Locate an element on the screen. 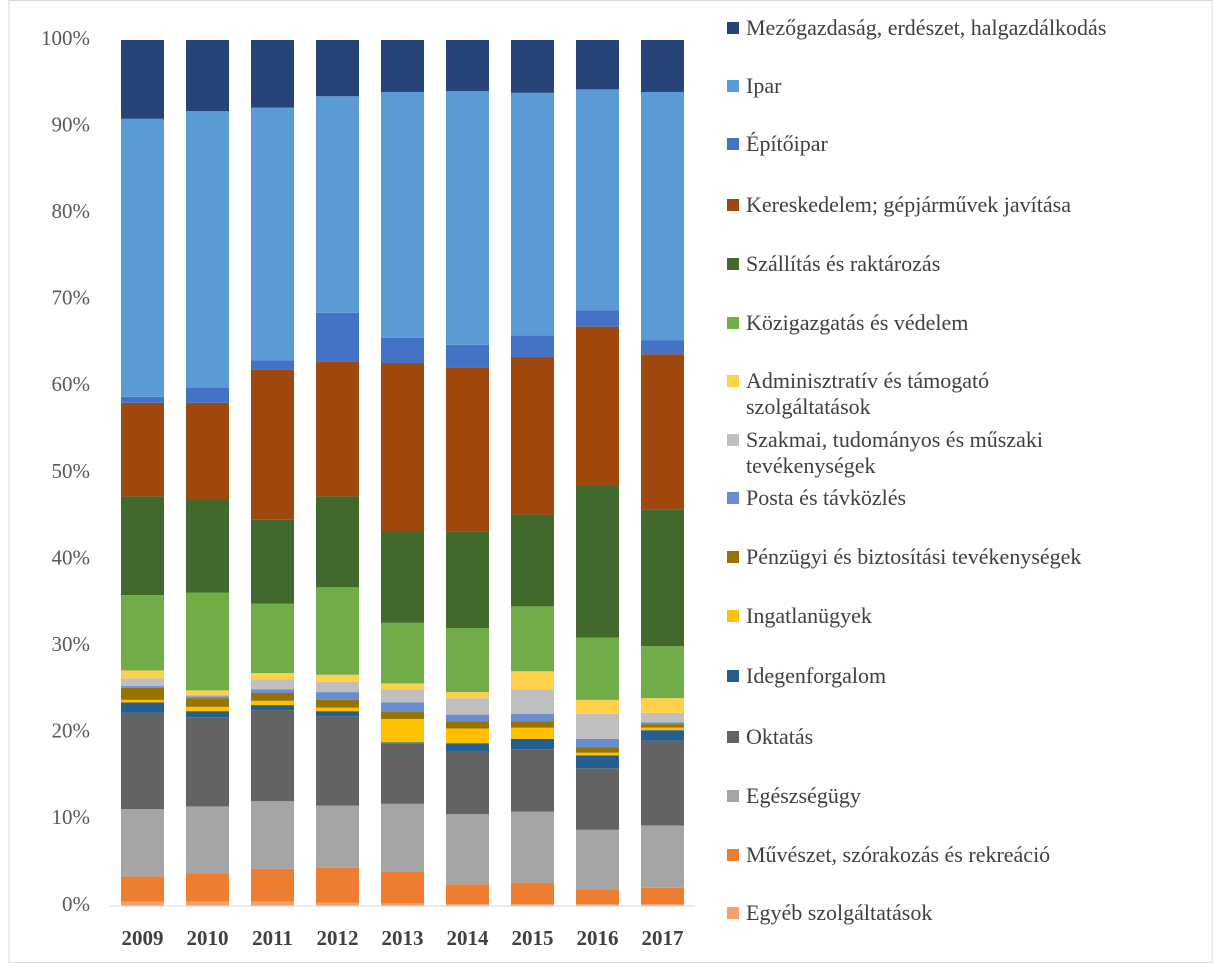 The image size is (1213, 963). y-tick-label: 30% is located at coordinates (71, 644).